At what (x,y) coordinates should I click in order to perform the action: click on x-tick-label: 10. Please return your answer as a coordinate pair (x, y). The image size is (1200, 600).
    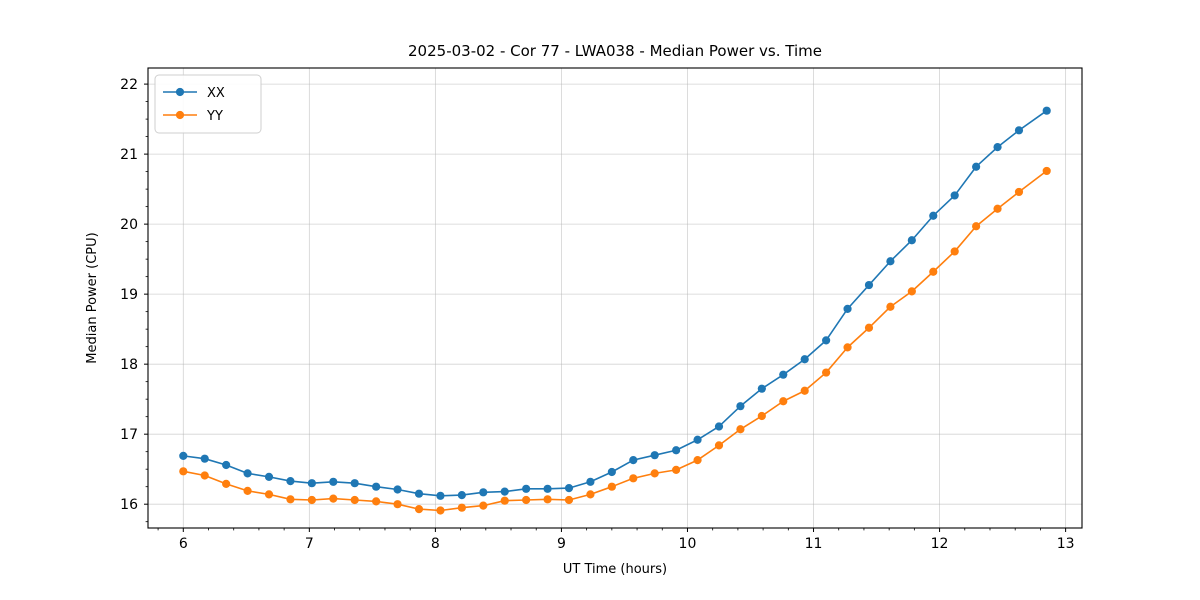
    Looking at the image, I should click on (688, 544).